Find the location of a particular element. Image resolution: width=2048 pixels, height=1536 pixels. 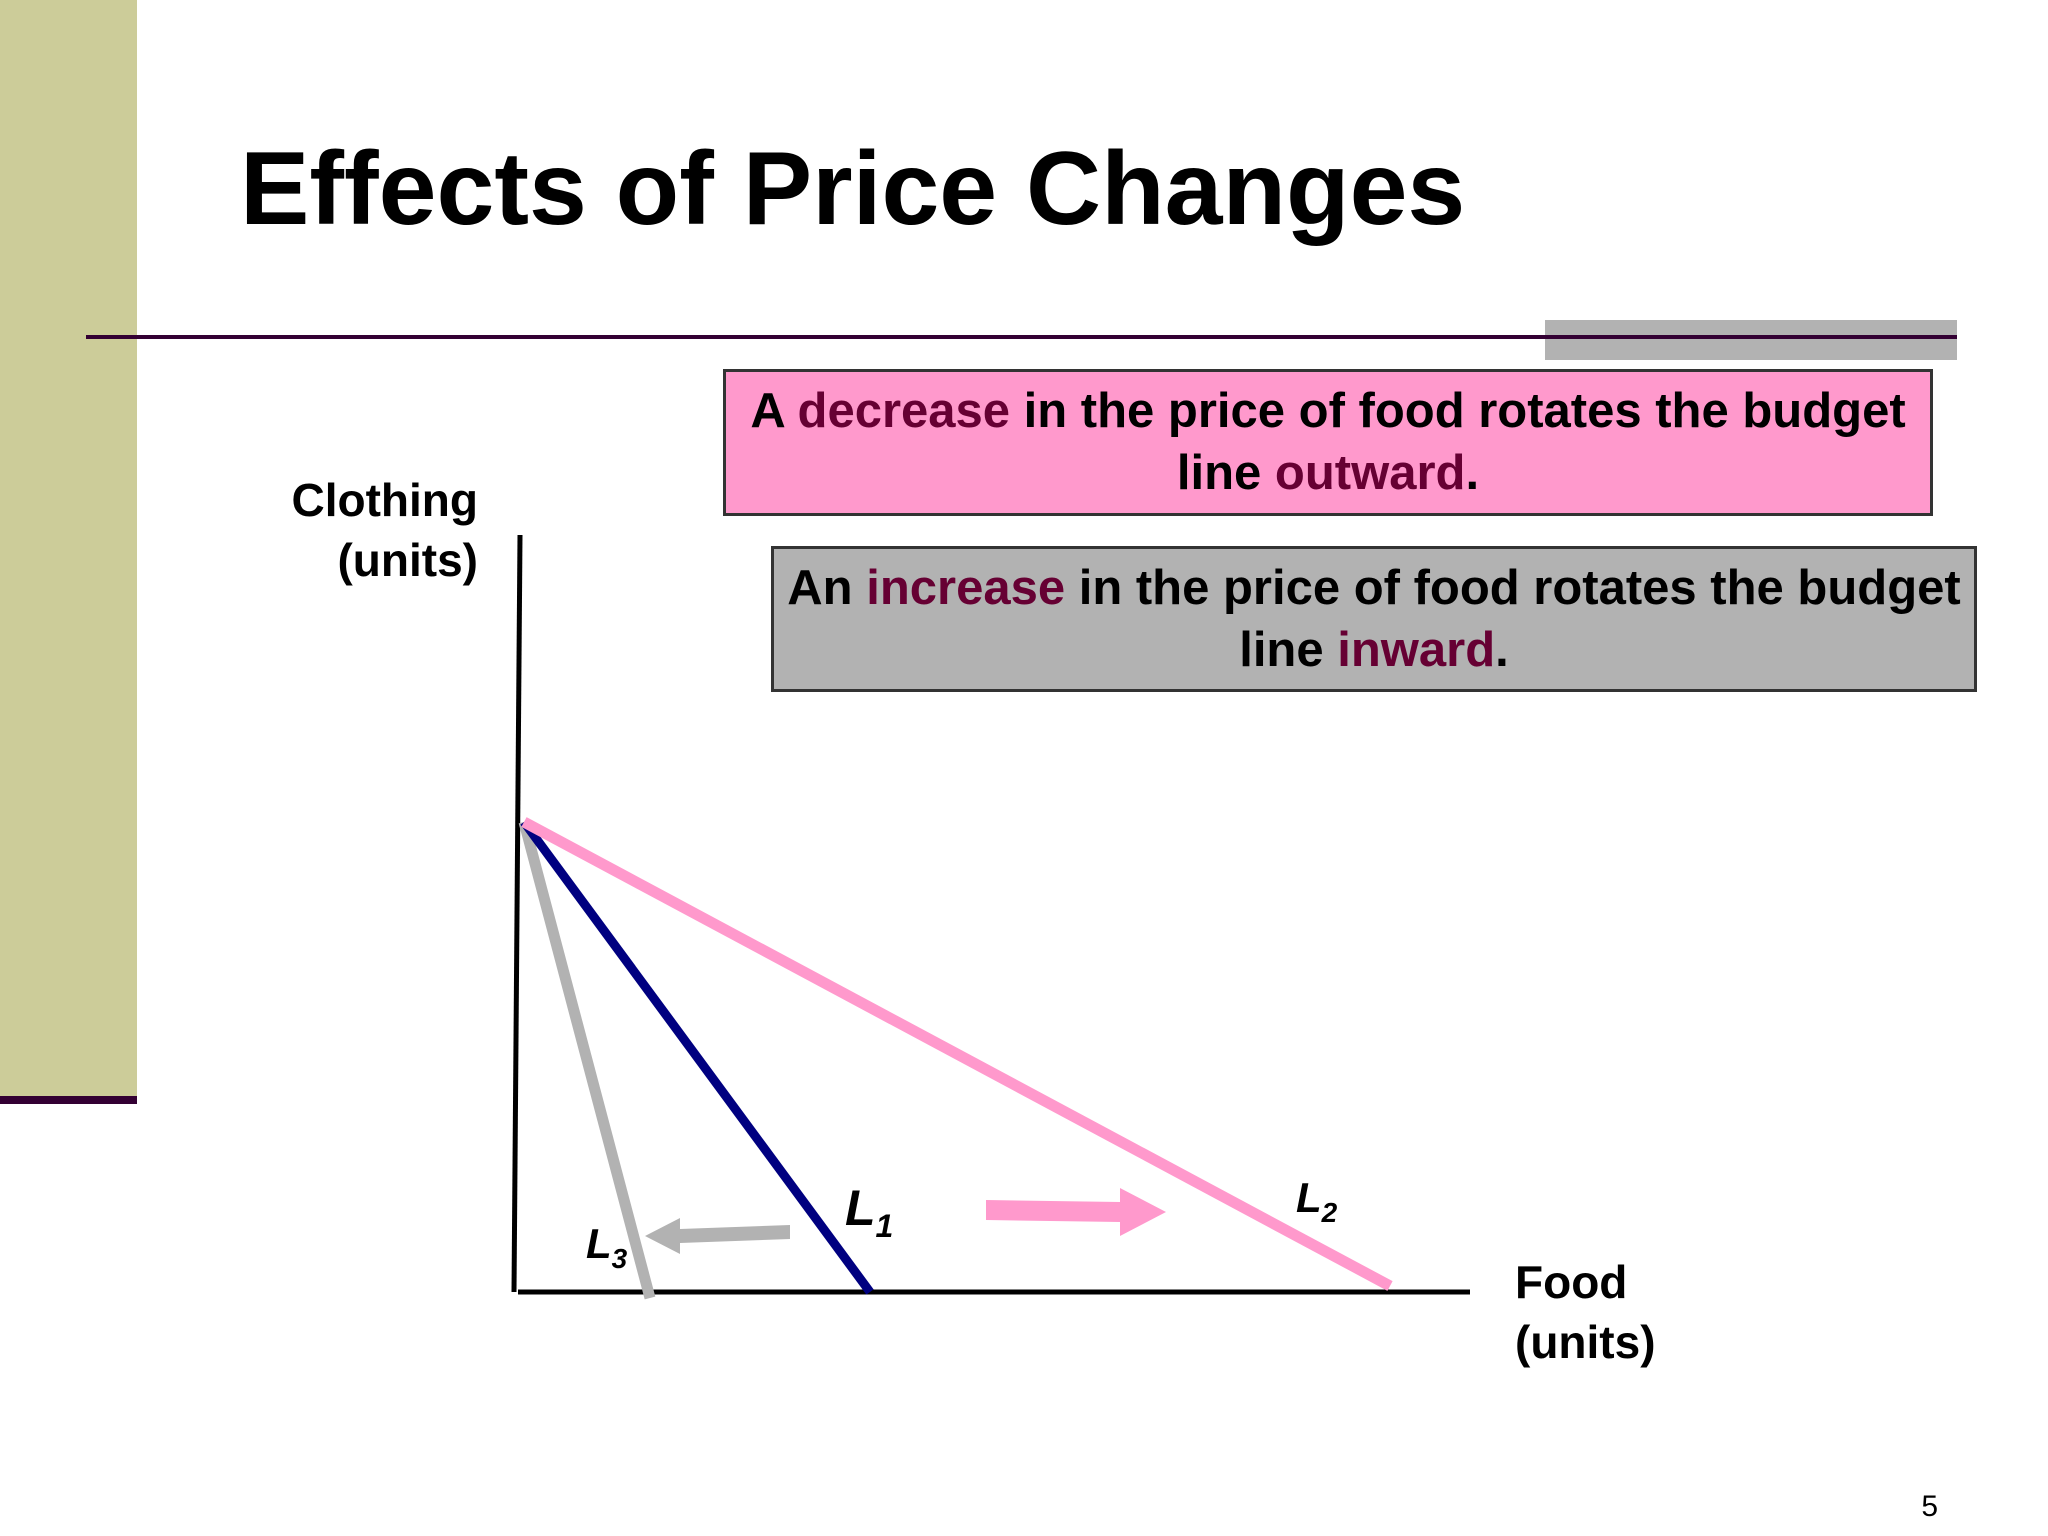

label-l1-subscript: 1 is located at coordinates (885, 1226).